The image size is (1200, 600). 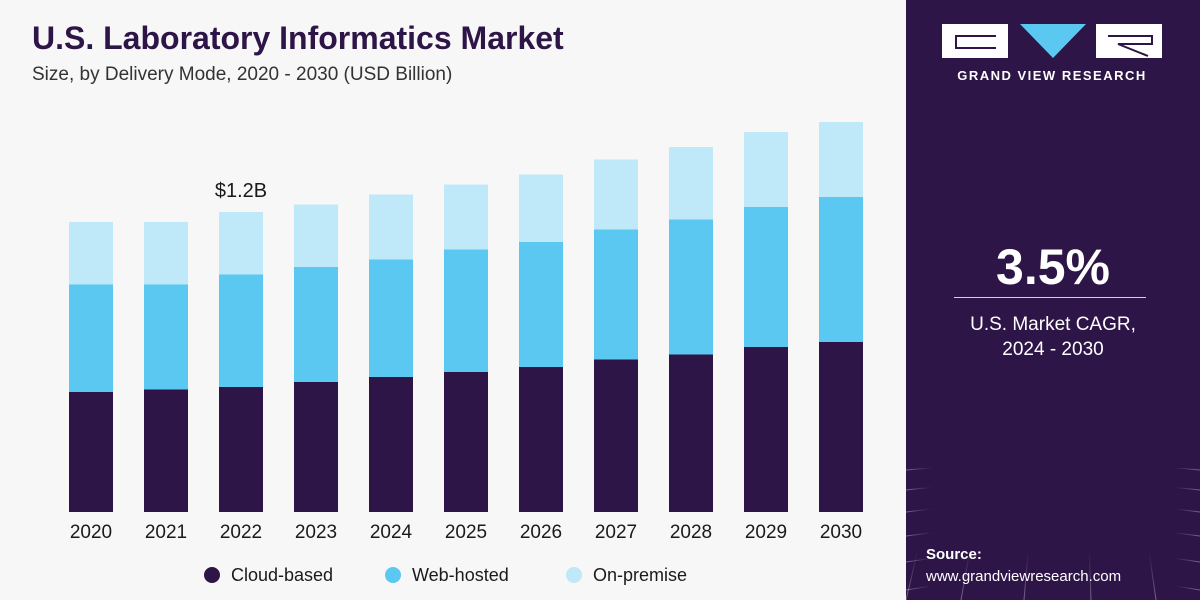 What do you see at coordinates (316, 532) in the screenshot?
I see `x-tick-label: 2023` at bounding box center [316, 532].